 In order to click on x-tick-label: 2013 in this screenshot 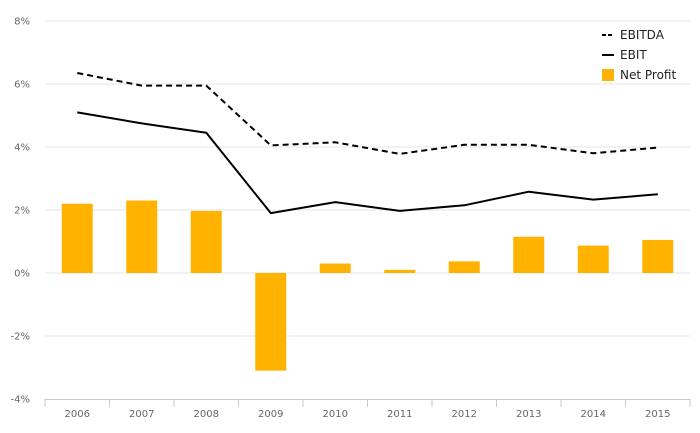, I will do `click(528, 414)`.